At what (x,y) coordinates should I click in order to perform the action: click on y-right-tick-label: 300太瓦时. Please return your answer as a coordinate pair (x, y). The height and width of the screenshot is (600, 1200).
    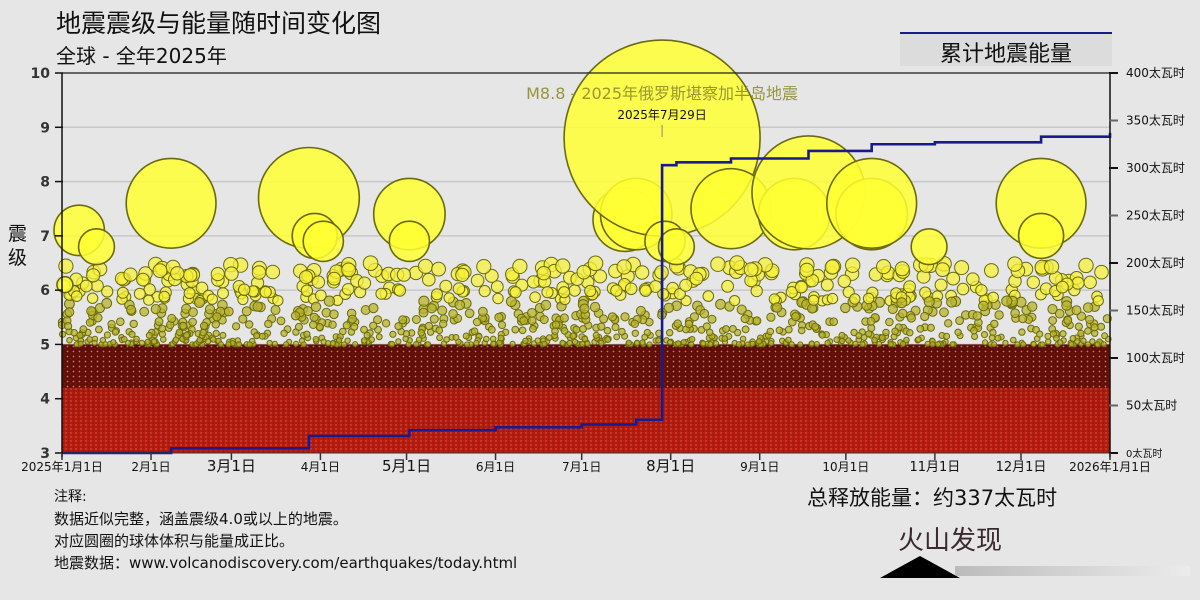
    Looking at the image, I should click on (1155, 167).